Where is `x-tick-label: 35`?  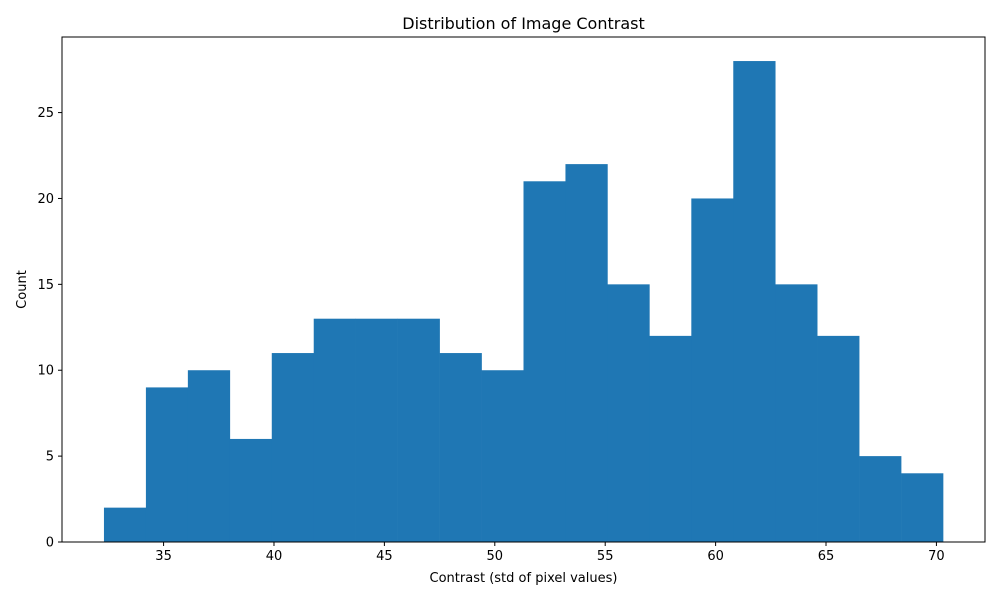
x-tick-label: 35 is located at coordinates (163, 556).